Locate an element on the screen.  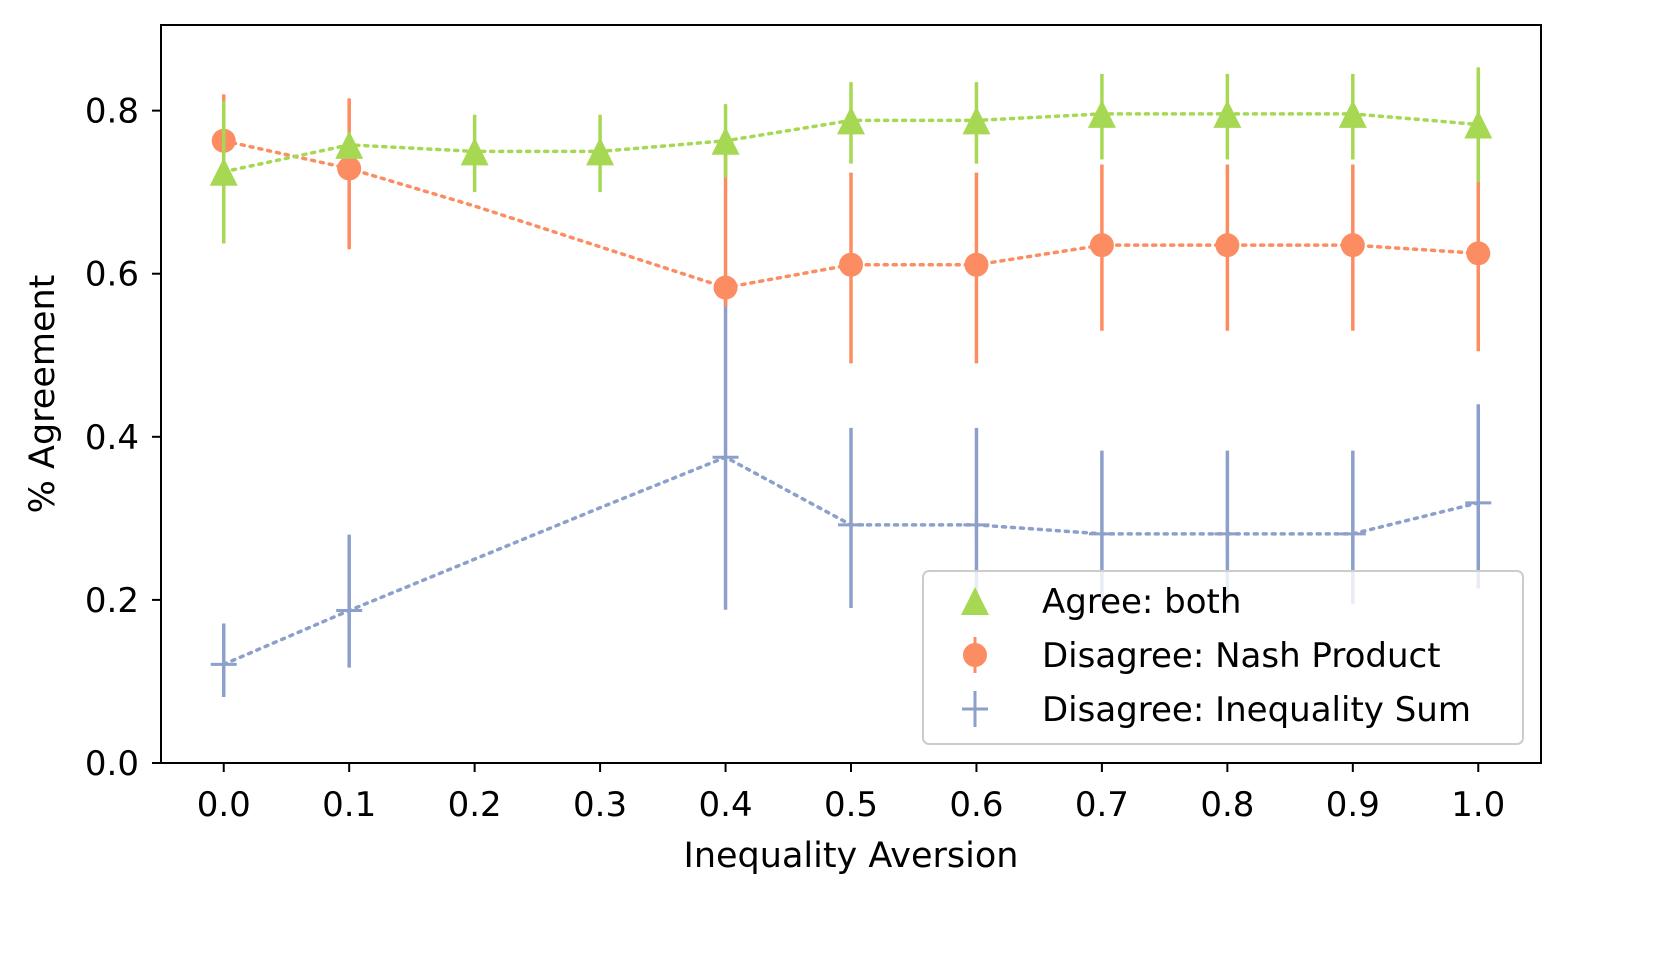
x-tick-label: 0.8 is located at coordinates (1227, 805).